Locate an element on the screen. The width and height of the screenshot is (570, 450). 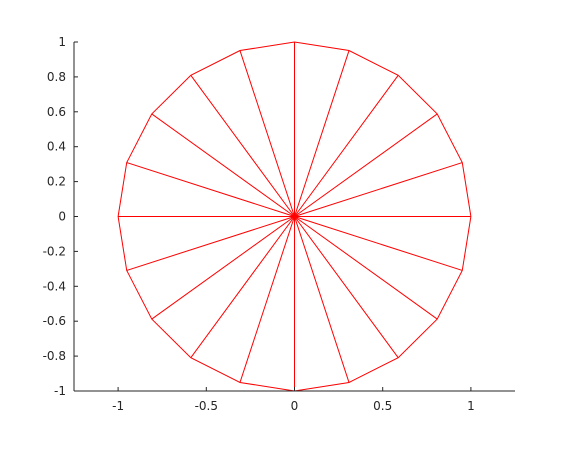
y-tick-label: -0.8 is located at coordinates (54, 356).